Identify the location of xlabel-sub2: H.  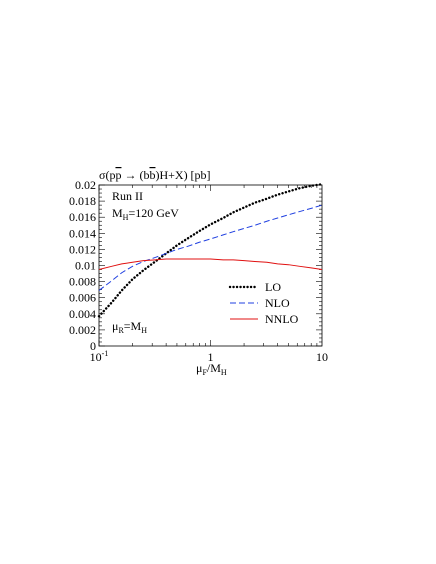
(224, 372).